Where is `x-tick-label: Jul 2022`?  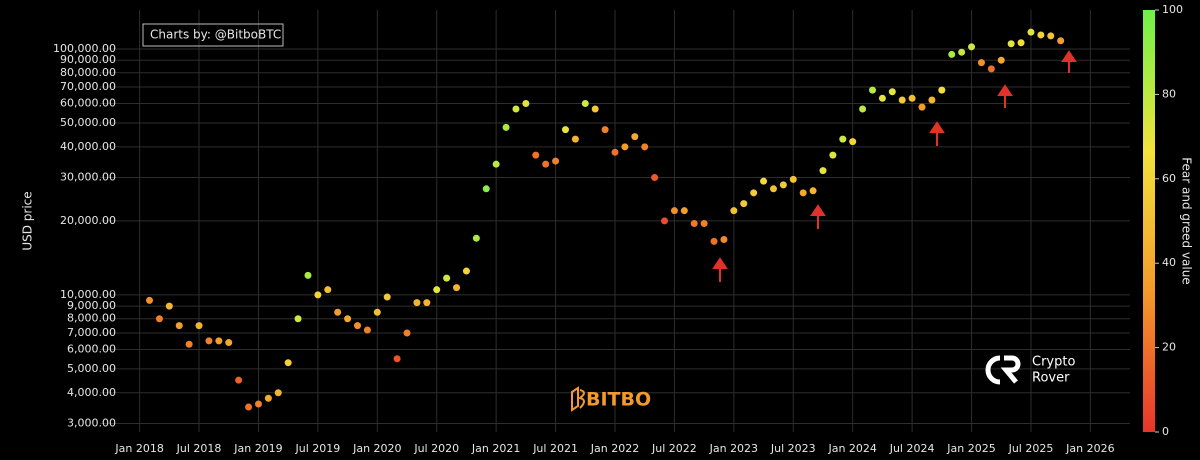 x-tick-label: Jul 2022 is located at coordinates (674, 448).